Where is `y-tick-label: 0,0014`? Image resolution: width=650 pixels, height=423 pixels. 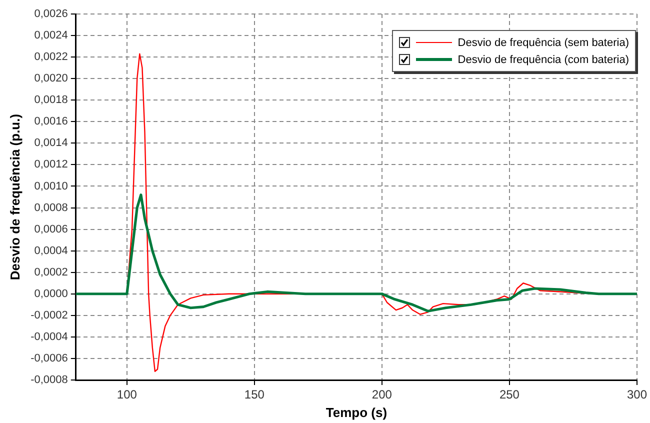
y-tick-label: 0,0014 is located at coordinates (51, 143).